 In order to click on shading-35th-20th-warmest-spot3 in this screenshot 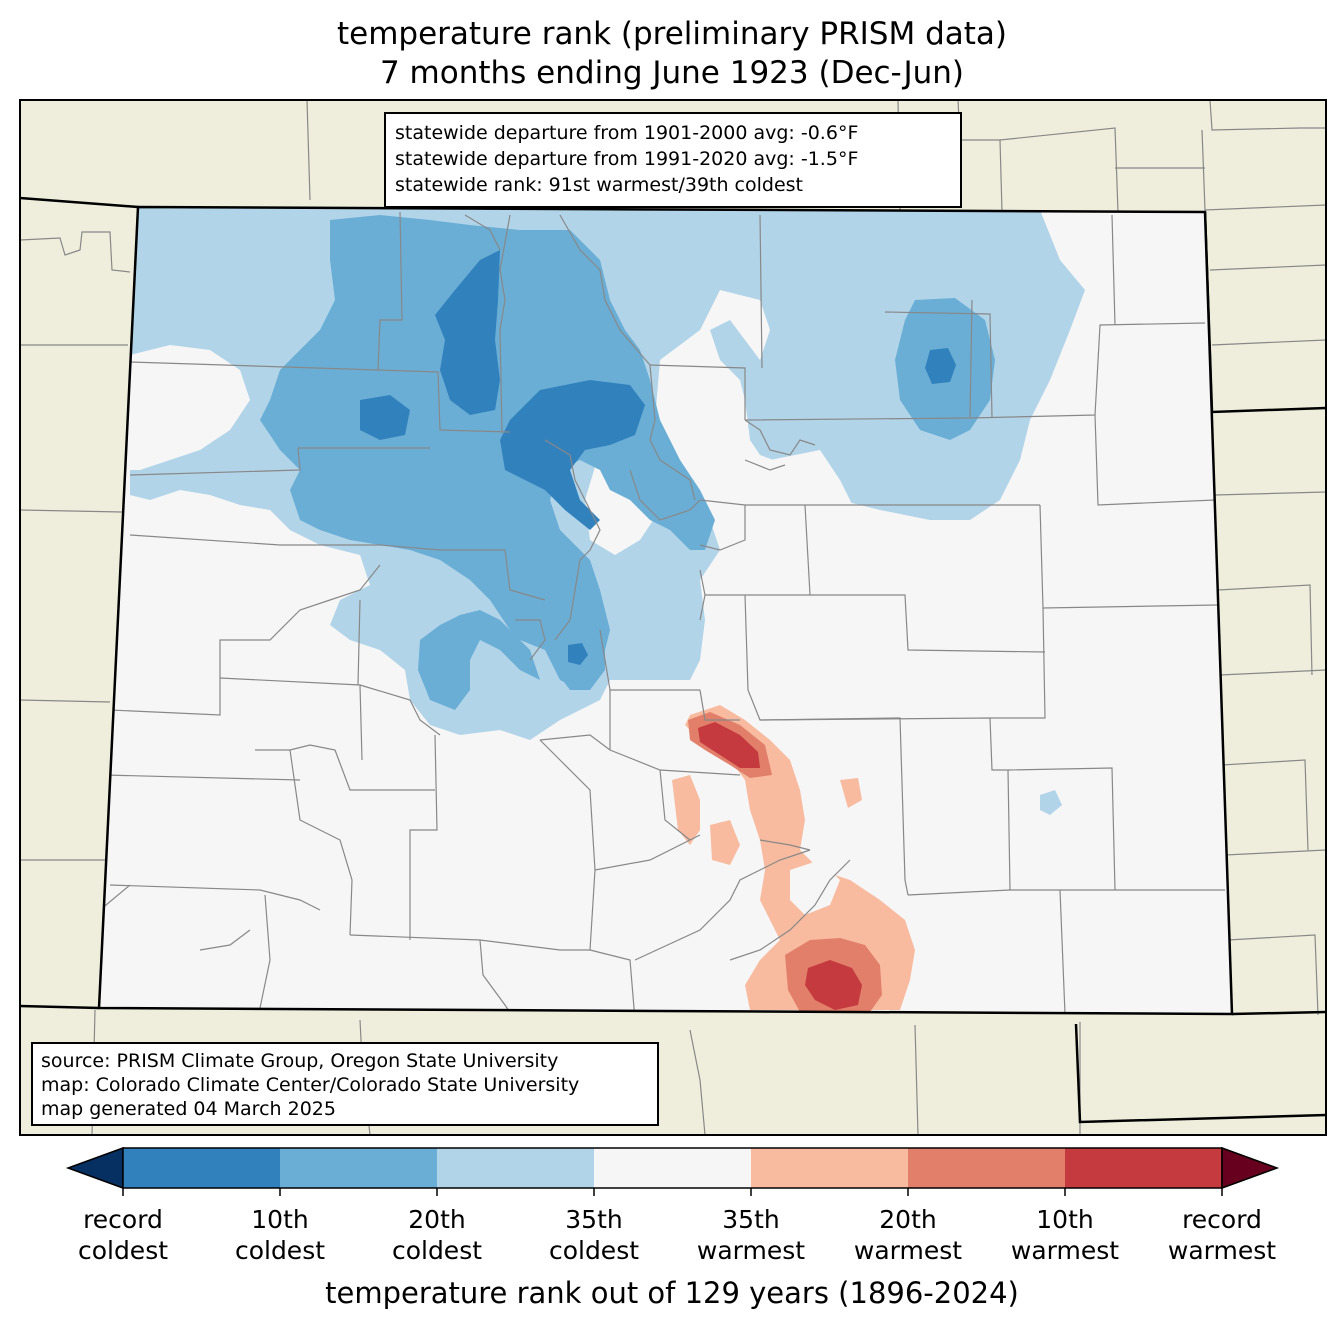, I will do `click(851, 793)`.